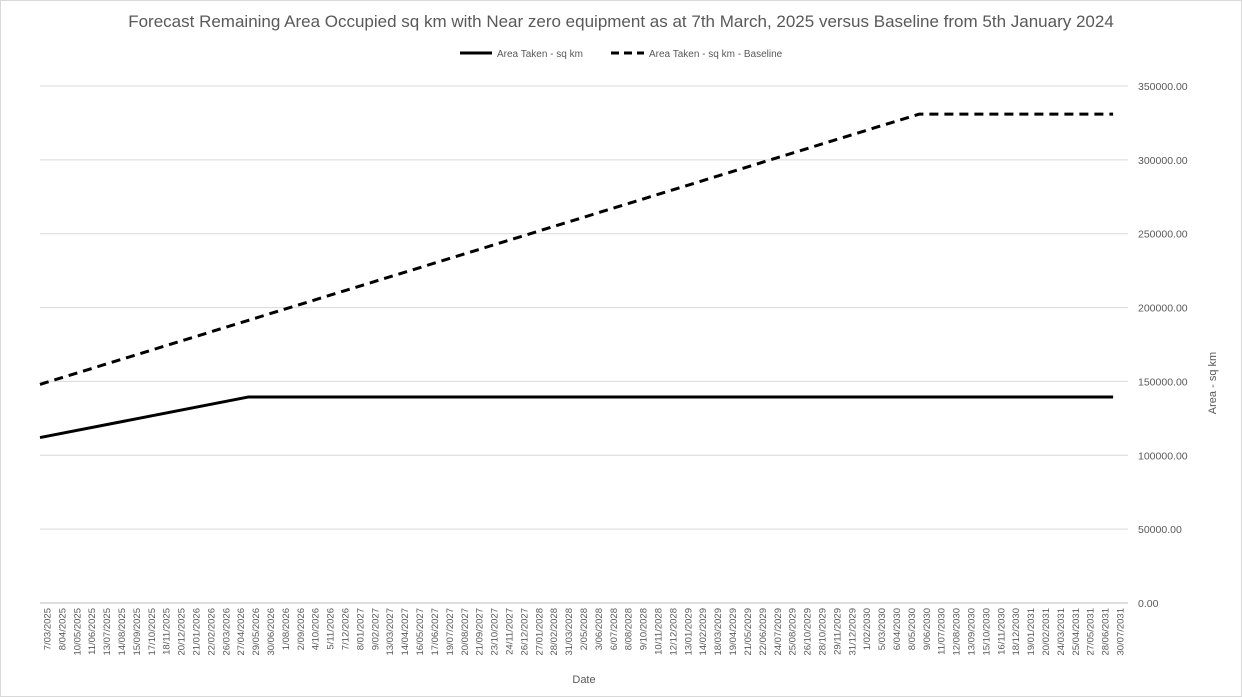  Describe the element at coordinates (152, 632) in the screenshot. I see `x-tick-label: 17/10/2025` at that location.